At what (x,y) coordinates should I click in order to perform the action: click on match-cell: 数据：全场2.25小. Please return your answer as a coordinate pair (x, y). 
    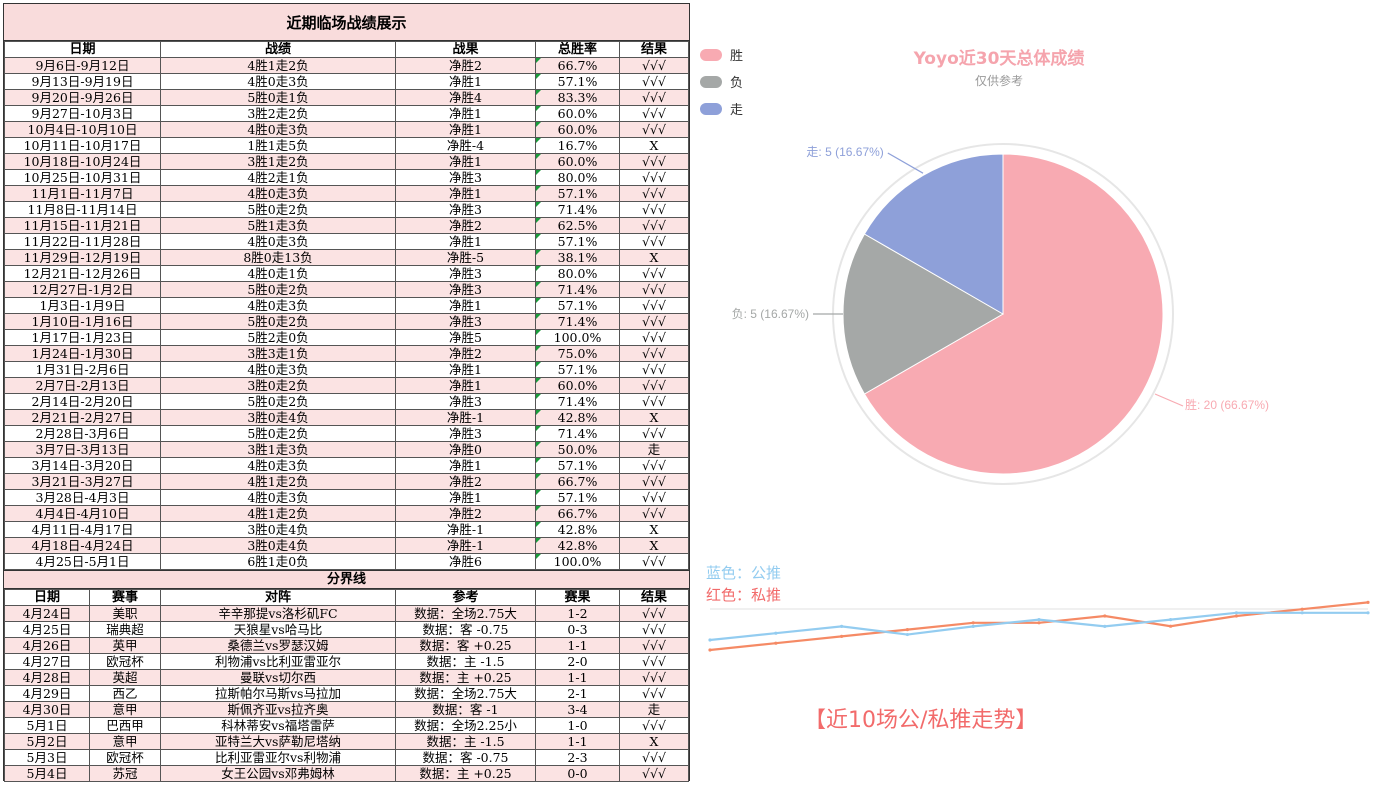
    Looking at the image, I should click on (465, 725).